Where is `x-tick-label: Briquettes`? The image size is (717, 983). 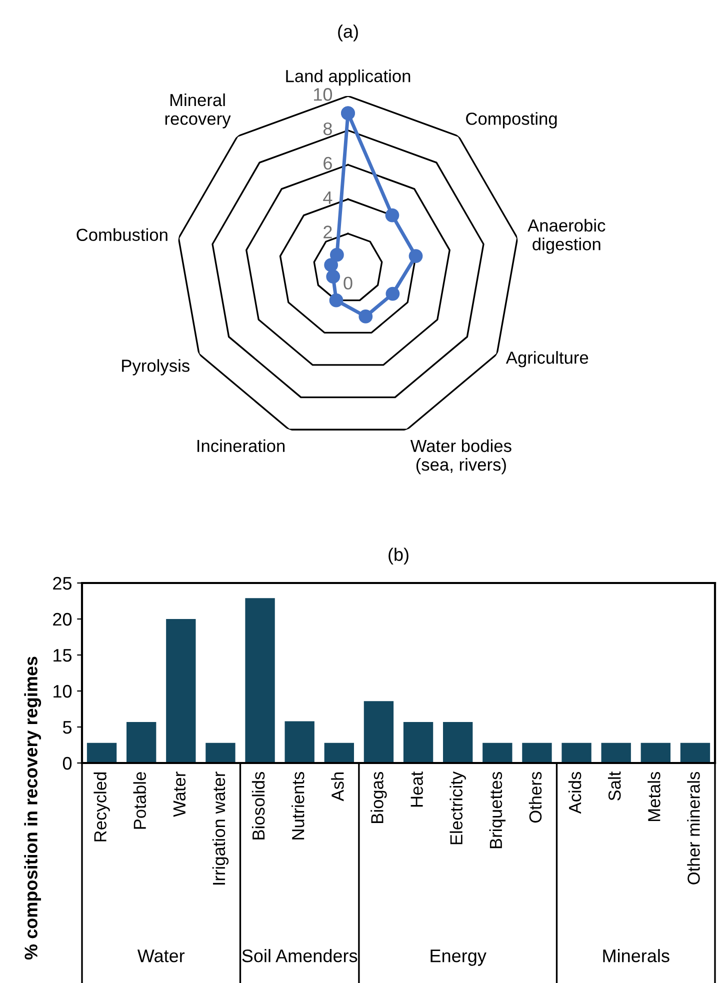
x-tick-label: Briquettes is located at coordinates (497, 810).